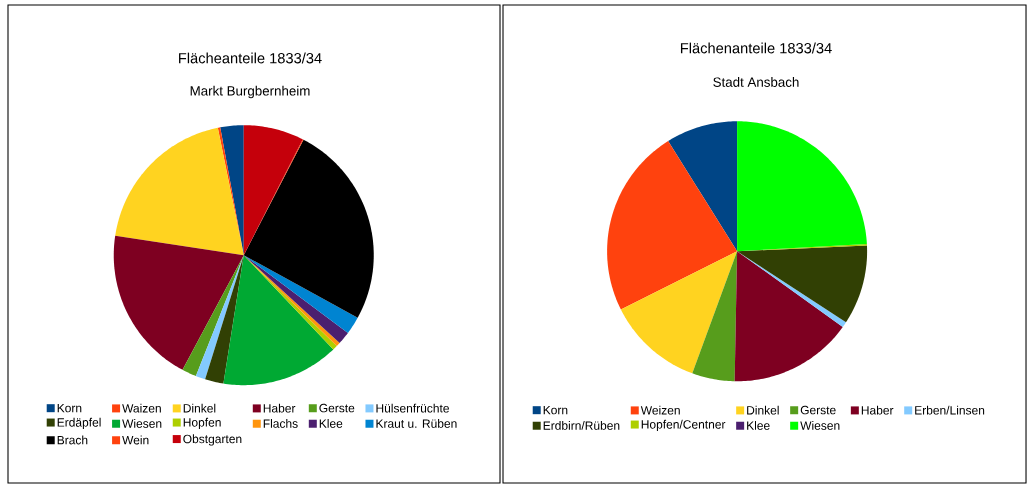 The width and height of the screenshot is (1034, 496). I want to click on legend-label: Obstgarten, so click(212, 440).